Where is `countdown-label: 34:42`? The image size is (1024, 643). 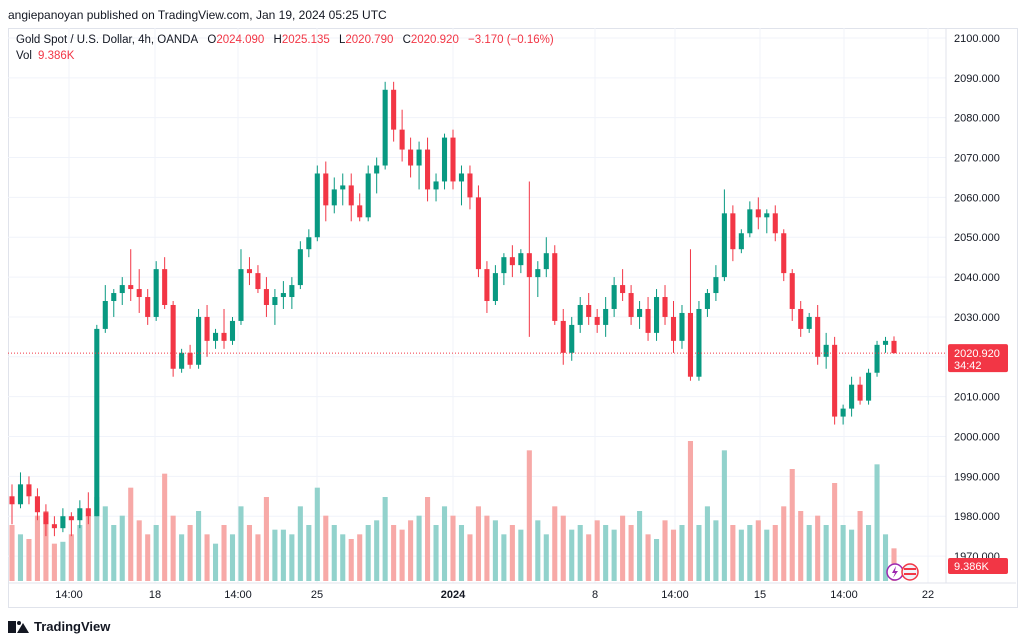
countdown-label: 34:42 is located at coordinates (968, 366).